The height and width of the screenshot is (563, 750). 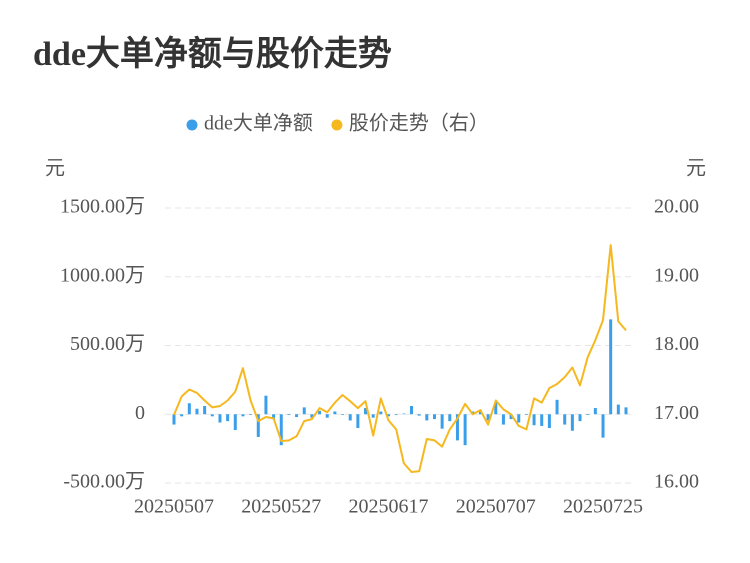 I want to click on x-tick-label: 20250507, so click(x=174, y=507).